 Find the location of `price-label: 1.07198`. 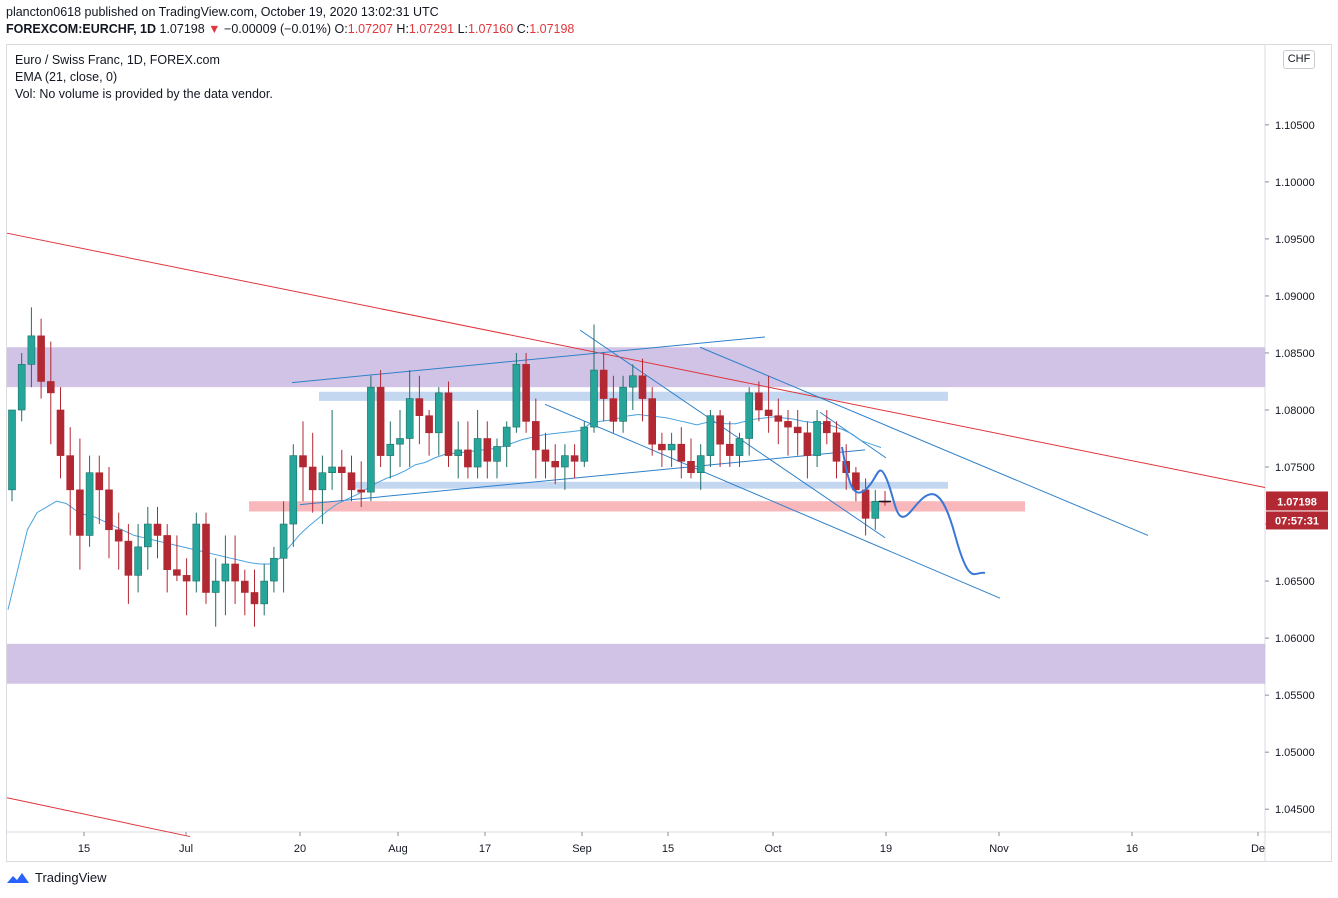

price-label: 1.07198 is located at coordinates (1297, 502).